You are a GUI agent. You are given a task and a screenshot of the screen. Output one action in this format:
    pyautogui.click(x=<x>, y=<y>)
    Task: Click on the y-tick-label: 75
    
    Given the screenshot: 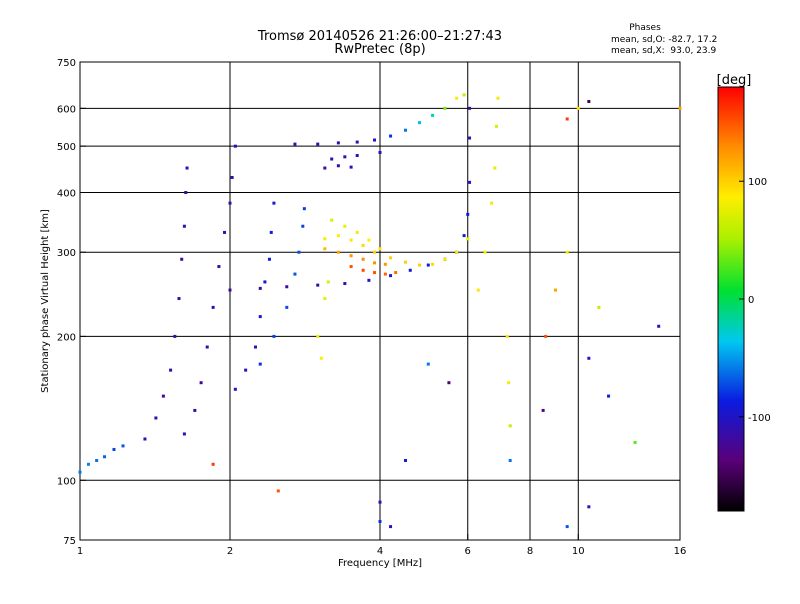 What is the action you would take?
    pyautogui.click(x=69, y=541)
    